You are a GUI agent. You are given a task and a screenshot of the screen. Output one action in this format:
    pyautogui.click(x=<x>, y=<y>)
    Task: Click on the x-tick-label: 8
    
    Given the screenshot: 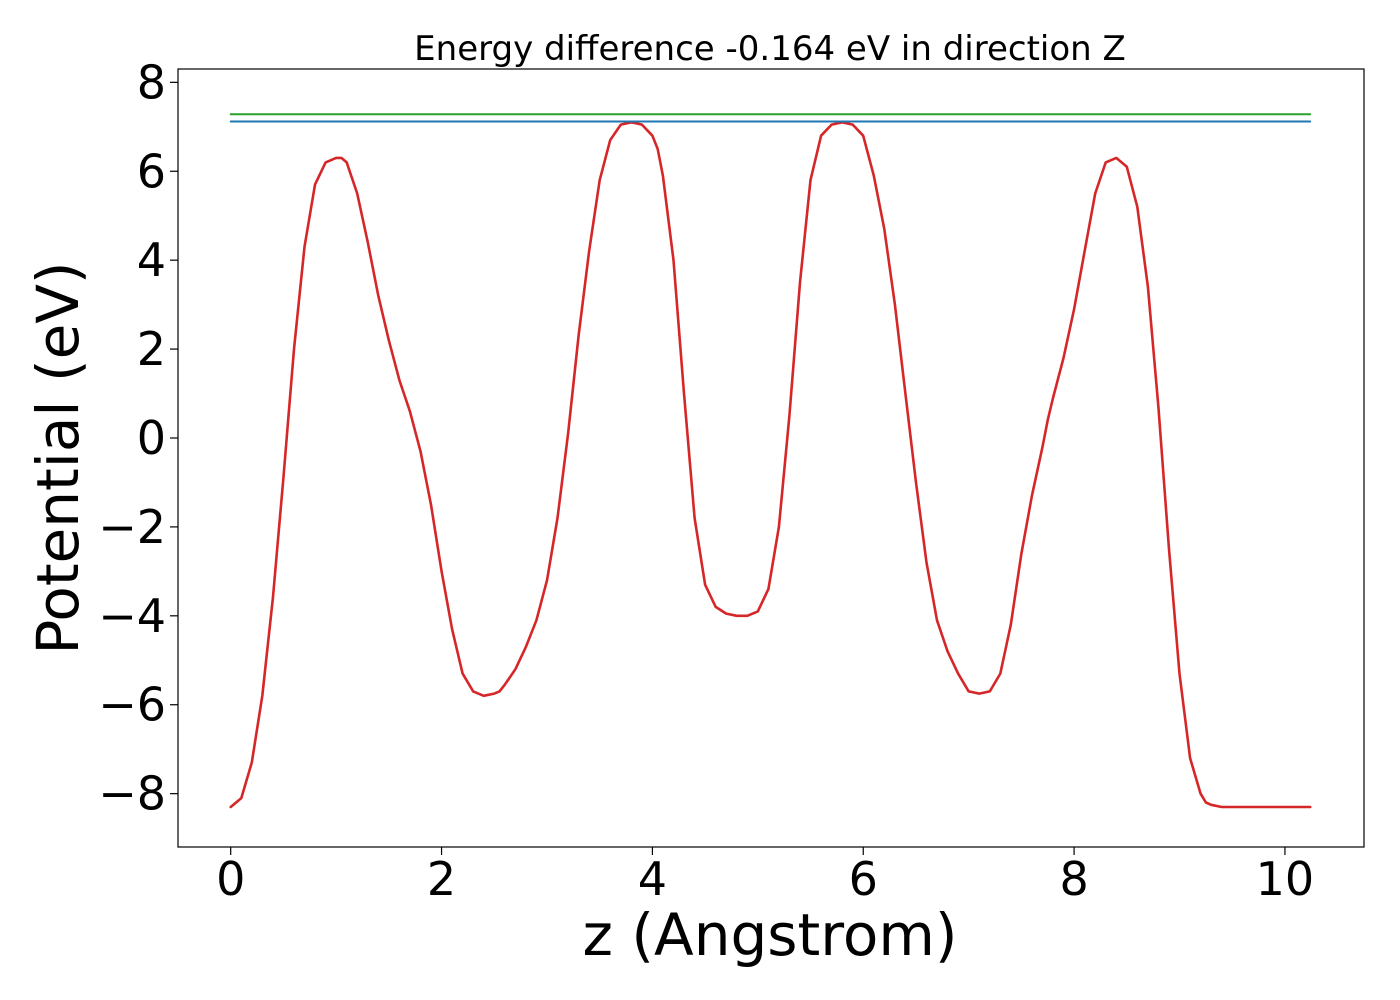 What is the action you would take?
    pyautogui.click(x=1073, y=879)
    